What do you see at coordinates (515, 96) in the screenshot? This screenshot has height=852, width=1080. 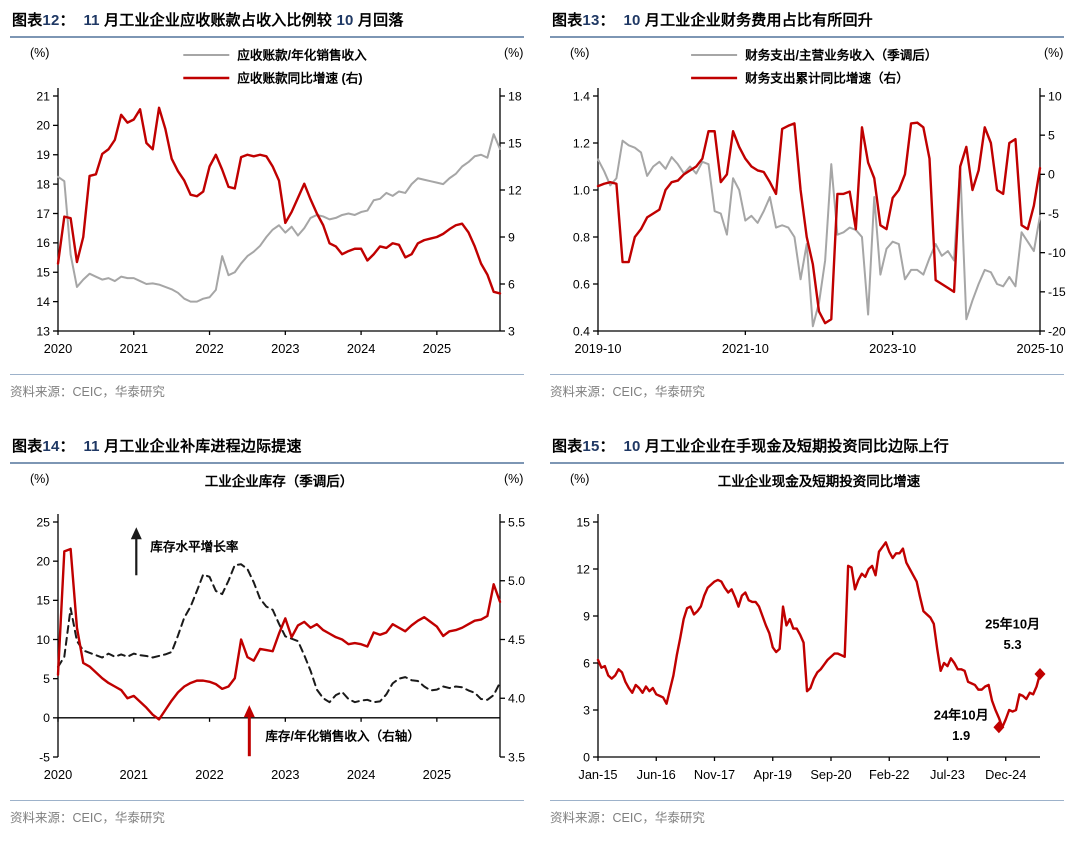 I see `svg-text: 18` at bounding box center [515, 96].